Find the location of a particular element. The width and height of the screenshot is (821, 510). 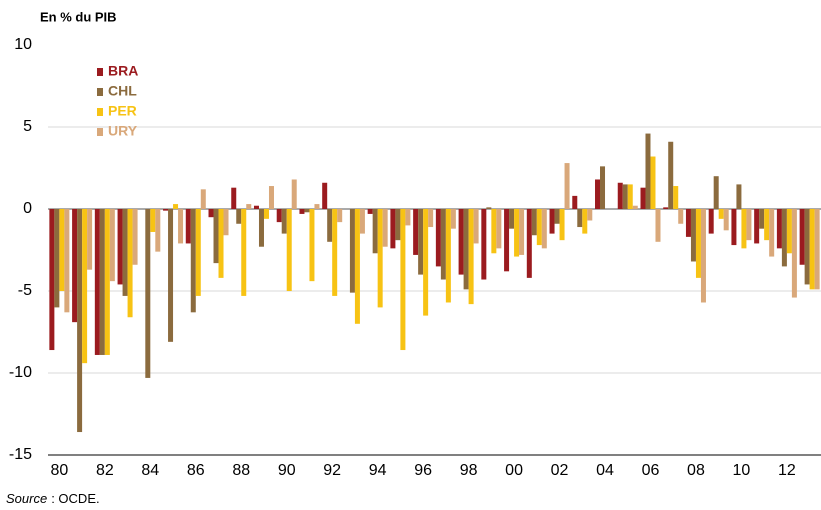

x-tick-label: 98 is located at coordinates (469, 470).